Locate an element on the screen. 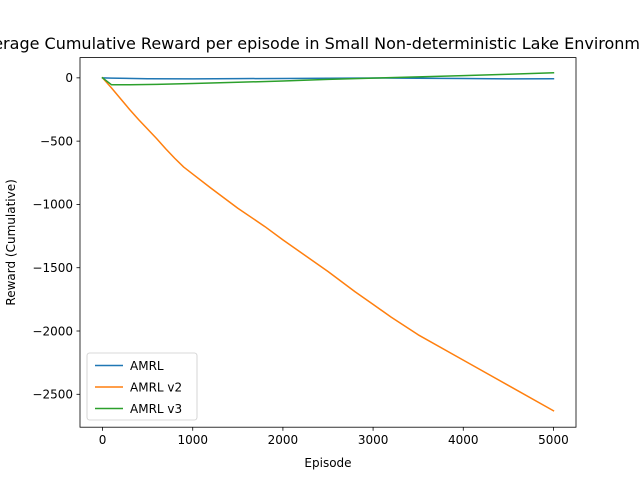 The width and height of the screenshot is (640, 480). x-tick-label: 4000 is located at coordinates (463, 440).